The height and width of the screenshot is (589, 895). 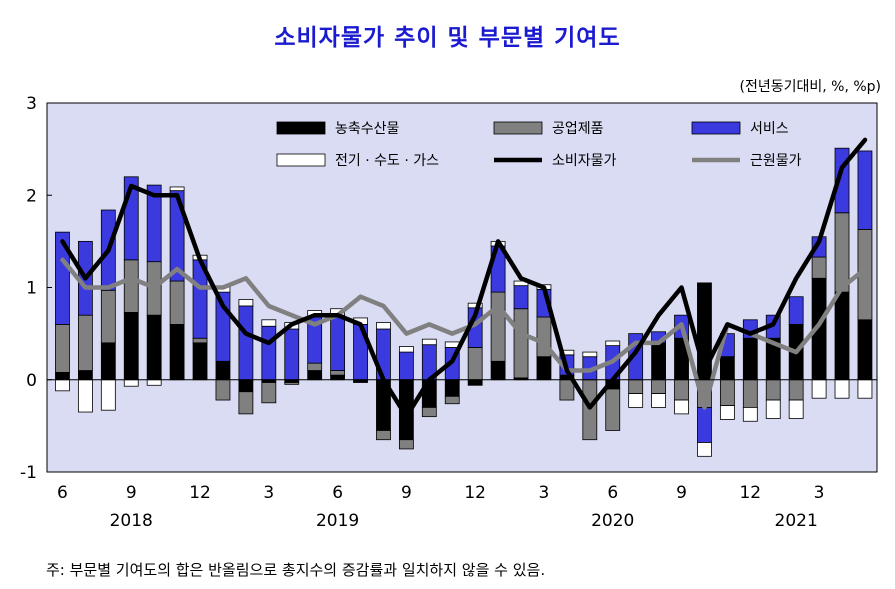 I want to click on legend-label-3: 전기 · 수도 · 가스, so click(x=387, y=161).